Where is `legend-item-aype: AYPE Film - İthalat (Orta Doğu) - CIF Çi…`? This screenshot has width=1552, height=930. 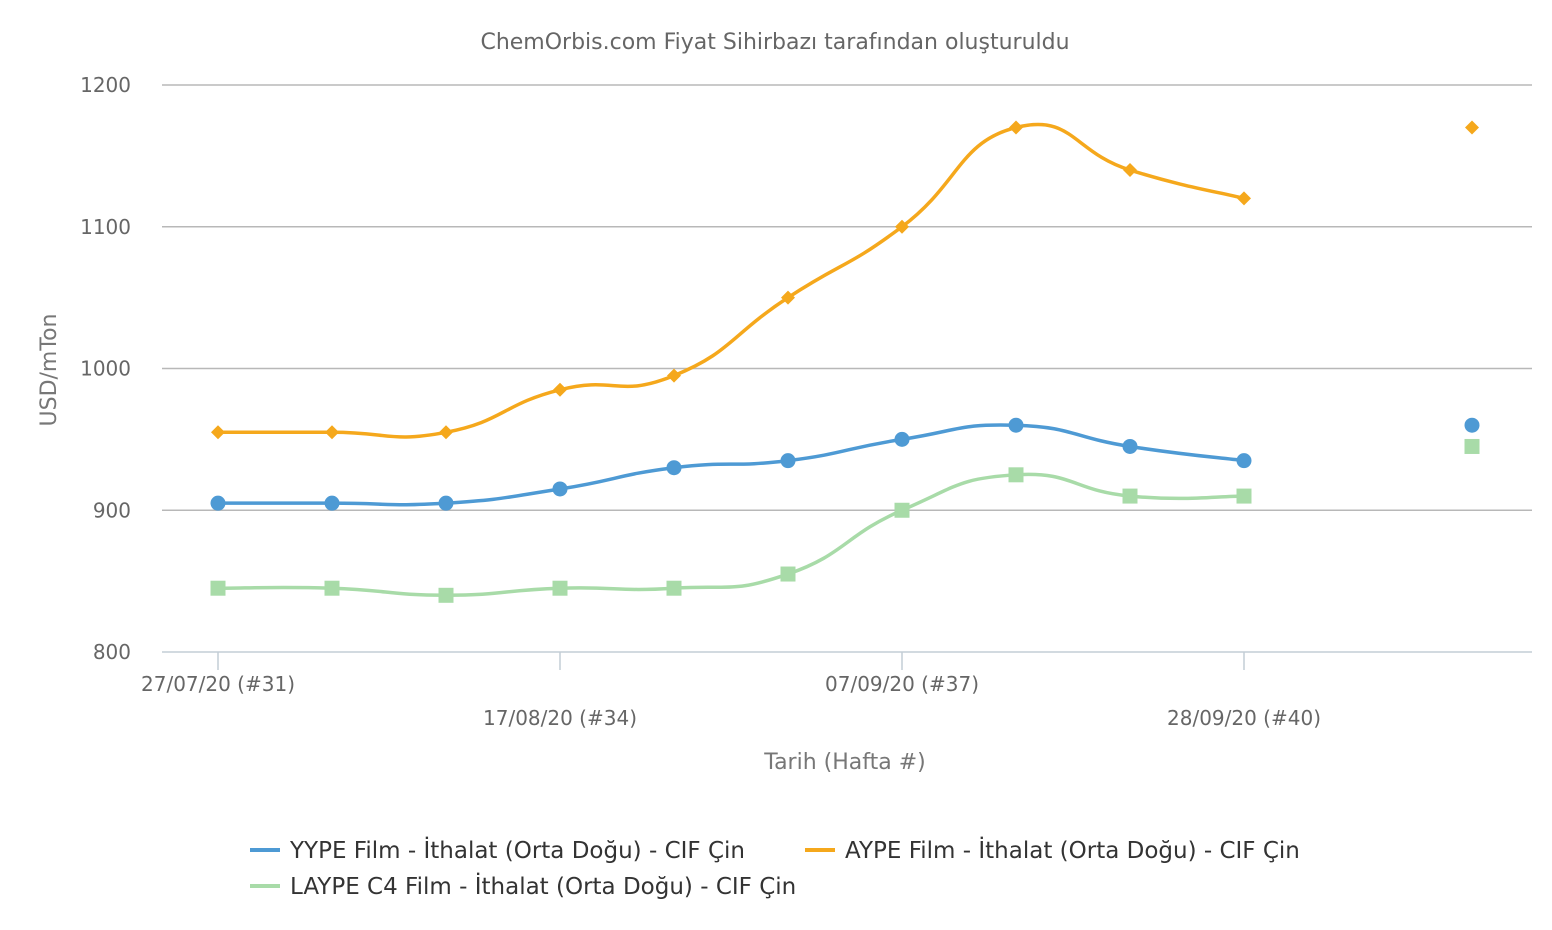
legend-item-aype: AYPE Film - İthalat (Orta Doğu) - CIF Çi… is located at coordinates (1052, 850).